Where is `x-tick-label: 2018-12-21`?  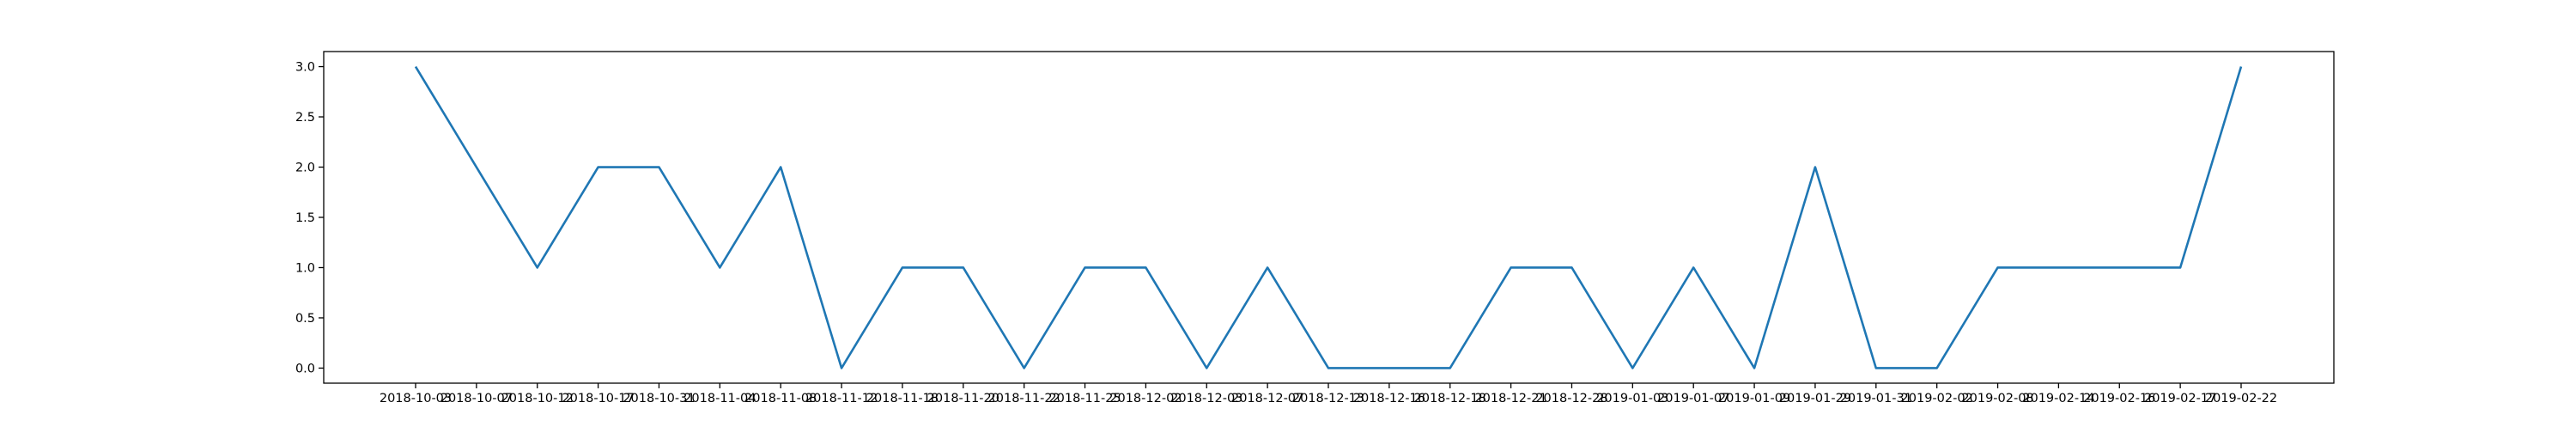 x-tick-label: 2018-12-21 is located at coordinates (1510, 399).